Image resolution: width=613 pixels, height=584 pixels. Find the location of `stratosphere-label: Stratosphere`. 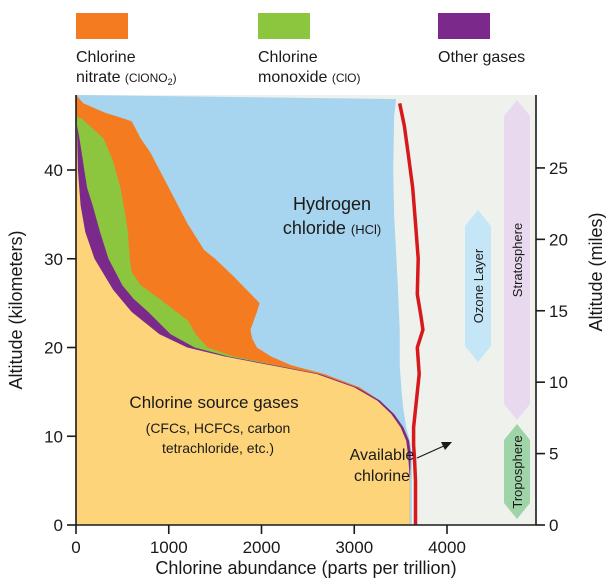

stratosphere-label: Stratosphere is located at coordinates (517, 260).